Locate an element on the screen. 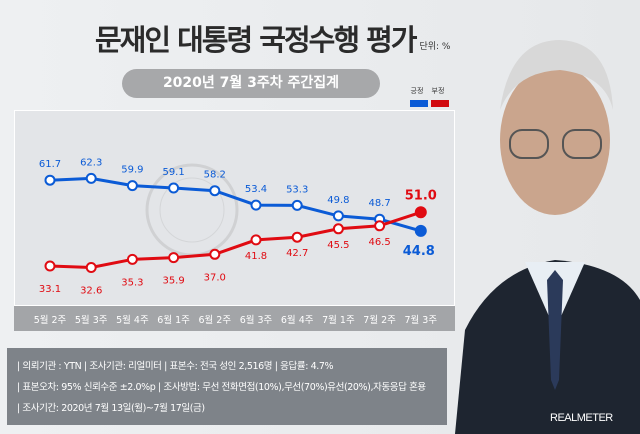 The image size is (640, 434). x-tick-label: 6월 1주 is located at coordinates (173, 320).